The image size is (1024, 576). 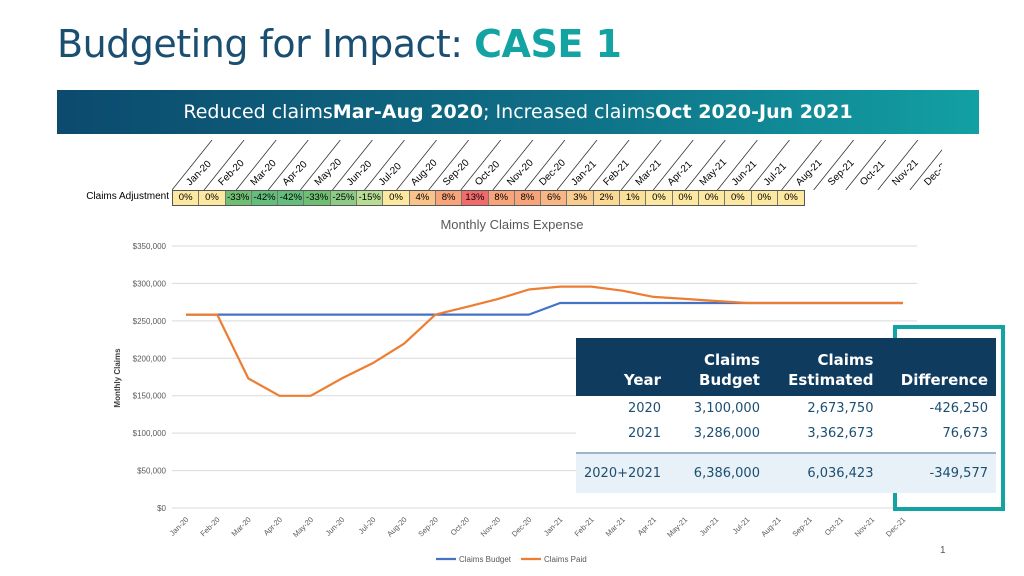 What do you see at coordinates (554, 198) in the screenshot?
I see `adjustment-cell: 6%` at bounding box center [554, 198].